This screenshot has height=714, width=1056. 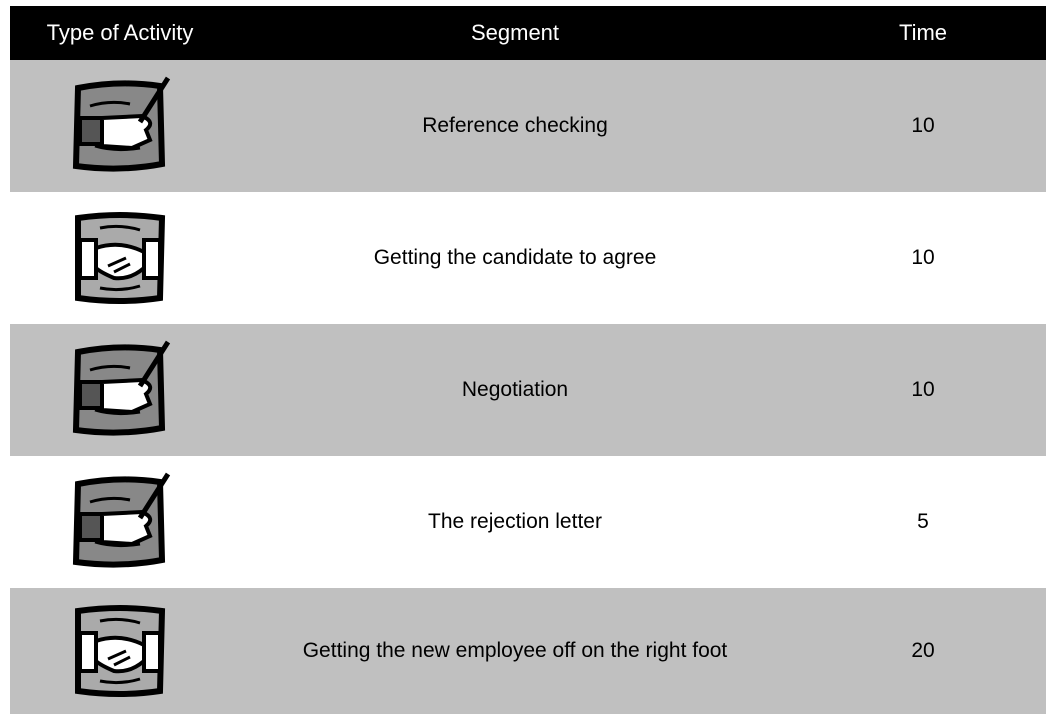 I want to click on header-row: Type of Activity Segment Time, so click(x=528, y=33).